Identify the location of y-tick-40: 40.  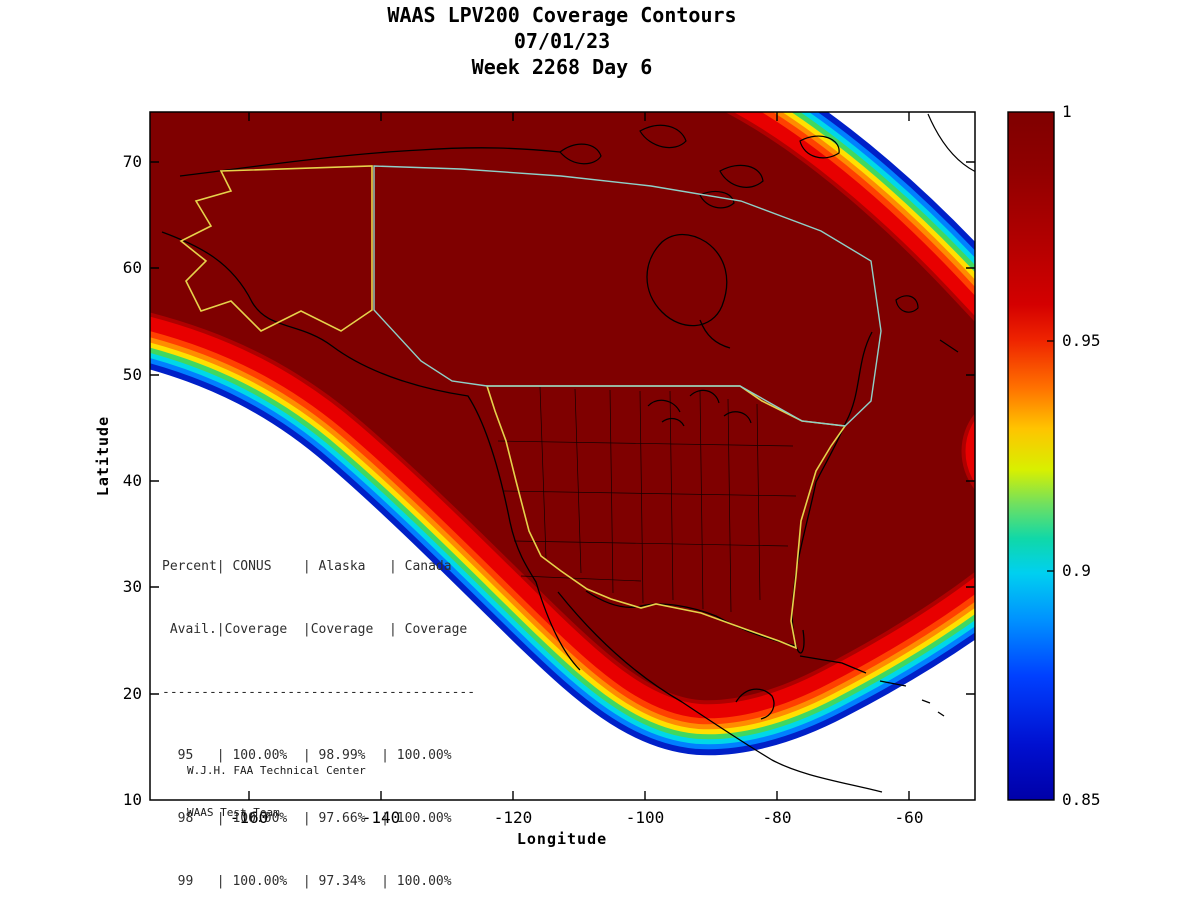
(132, 480).